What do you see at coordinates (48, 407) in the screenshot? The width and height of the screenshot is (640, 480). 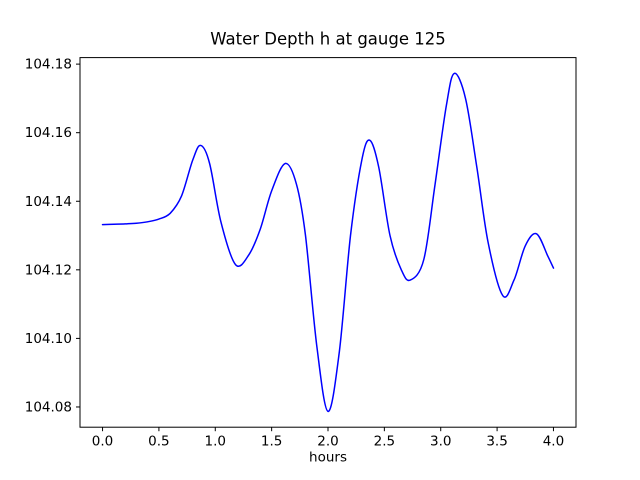 I see `y-tick-label: 104.08` at bounding box center [48, 407].